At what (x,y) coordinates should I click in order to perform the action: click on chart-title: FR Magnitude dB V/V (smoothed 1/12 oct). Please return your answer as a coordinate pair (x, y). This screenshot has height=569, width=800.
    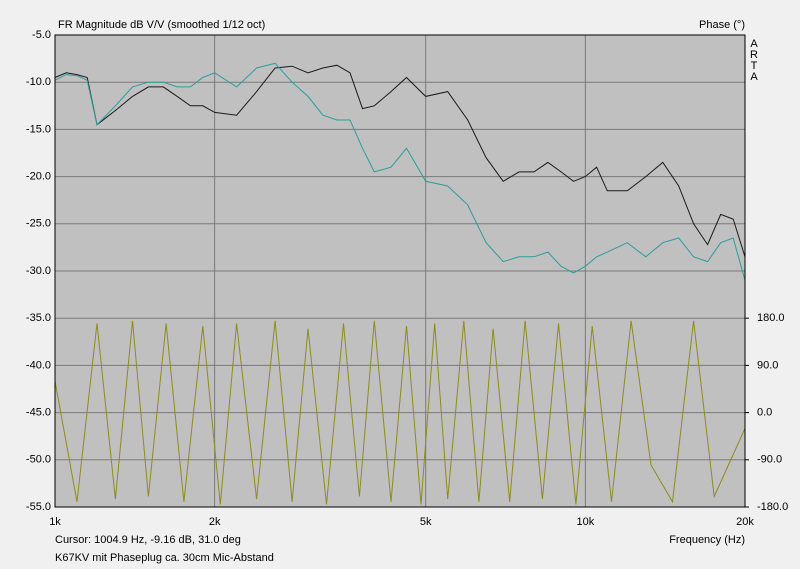
    Looking at the image, I should click on (161, 25).